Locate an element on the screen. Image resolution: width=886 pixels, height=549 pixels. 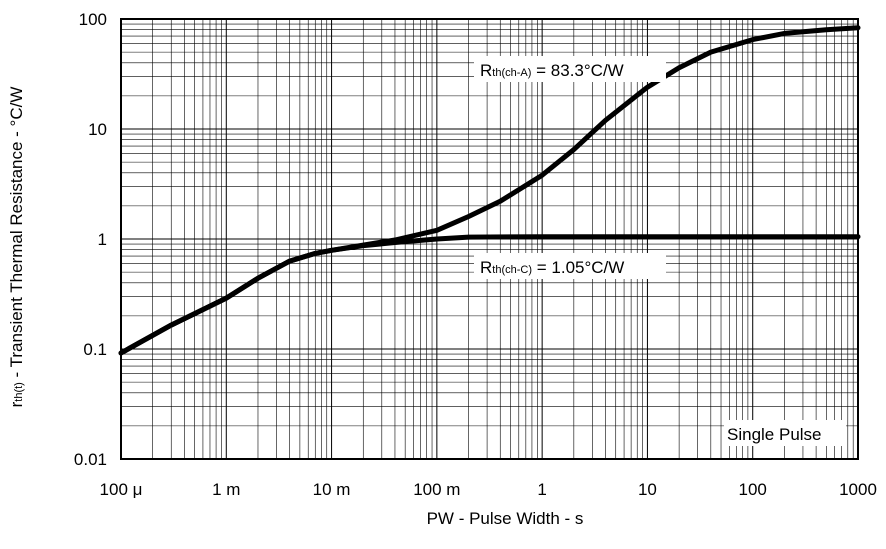
y-tick-label: 0.01 is located at coordinates (90, 459).